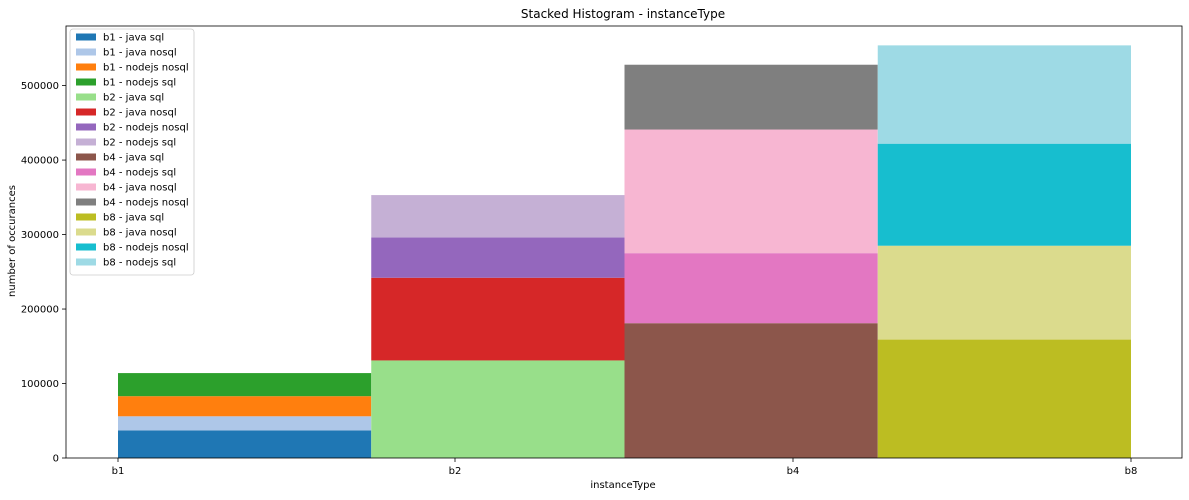 The width and height of the screenshot is (1189, 500). What do you see at coordinates (140, 53) in the screenshot?
I see `legend-label: b1 - java nosql` at bounding box center [140, 53].